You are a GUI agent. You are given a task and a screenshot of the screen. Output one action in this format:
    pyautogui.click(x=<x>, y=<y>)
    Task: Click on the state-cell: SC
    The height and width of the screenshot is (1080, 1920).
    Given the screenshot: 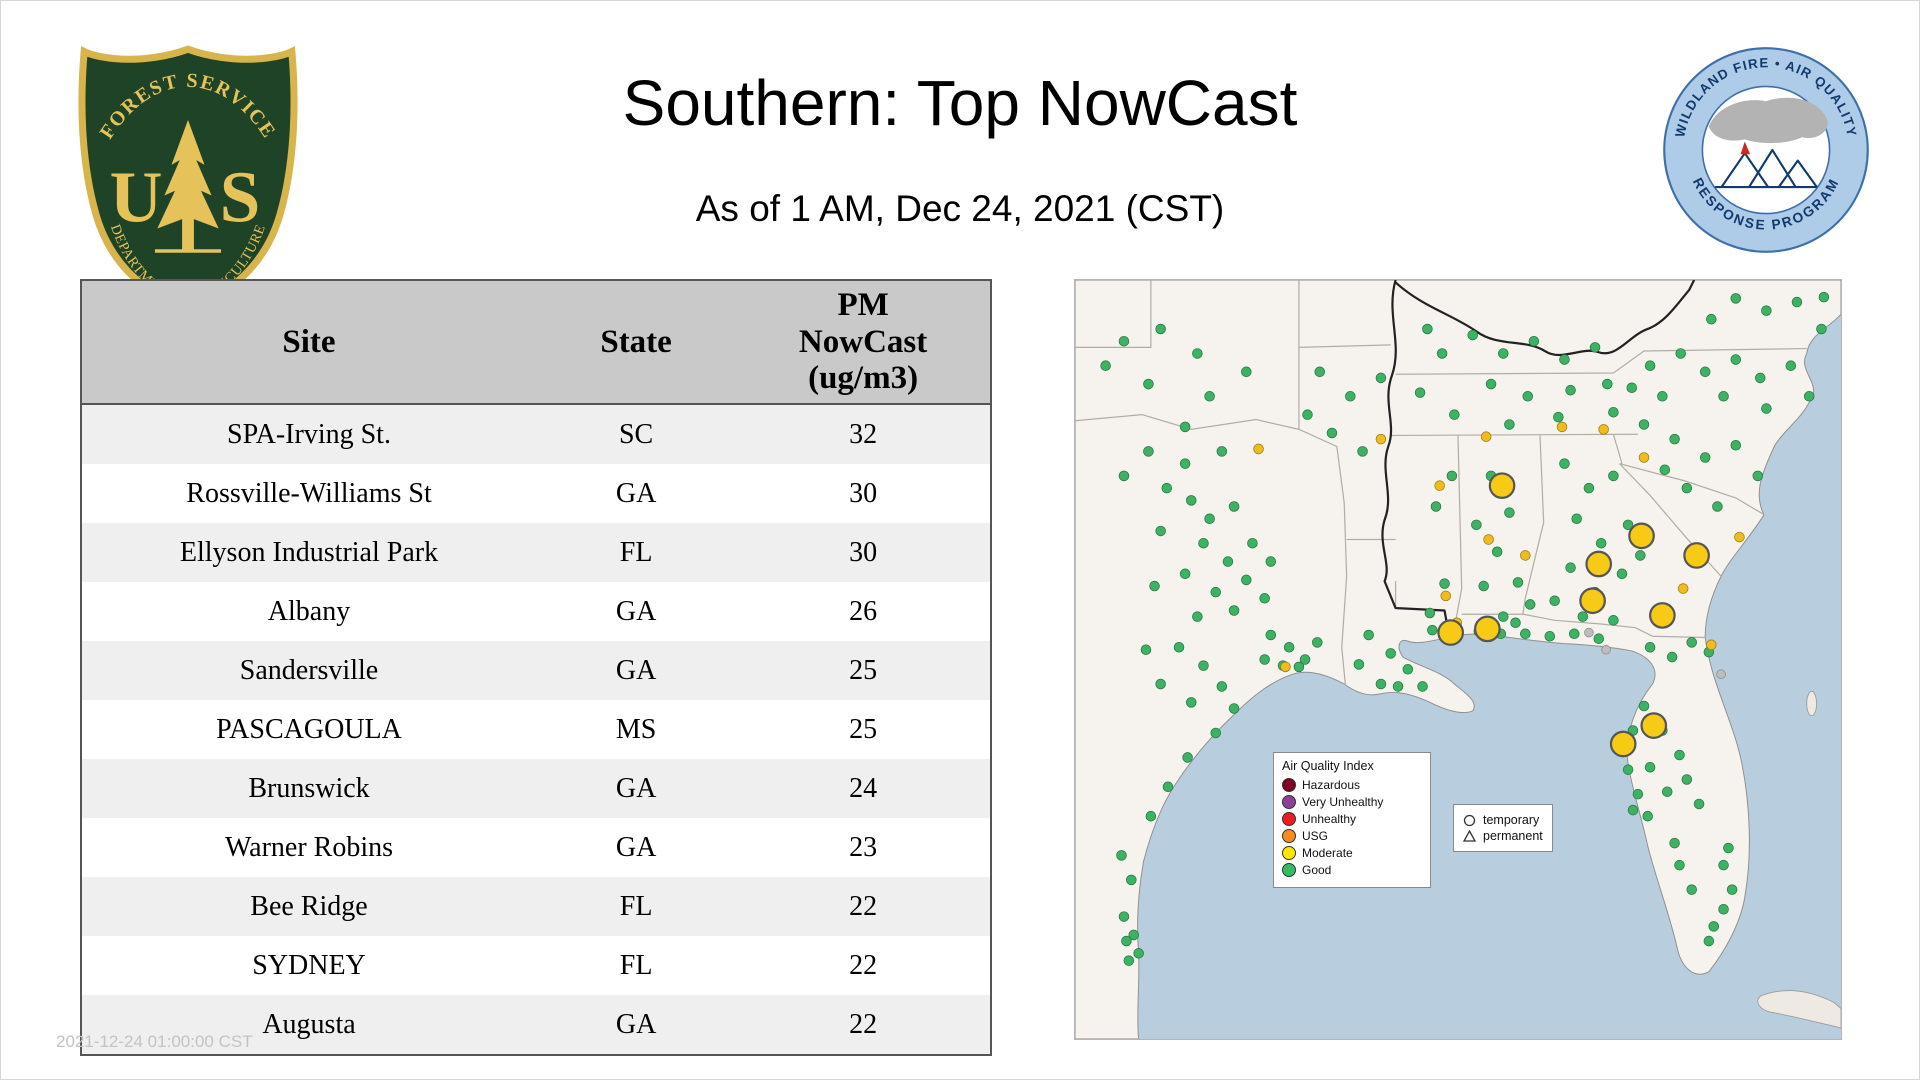 What is the action you would take?
    pyautogui.click(x=636, y=434)
    